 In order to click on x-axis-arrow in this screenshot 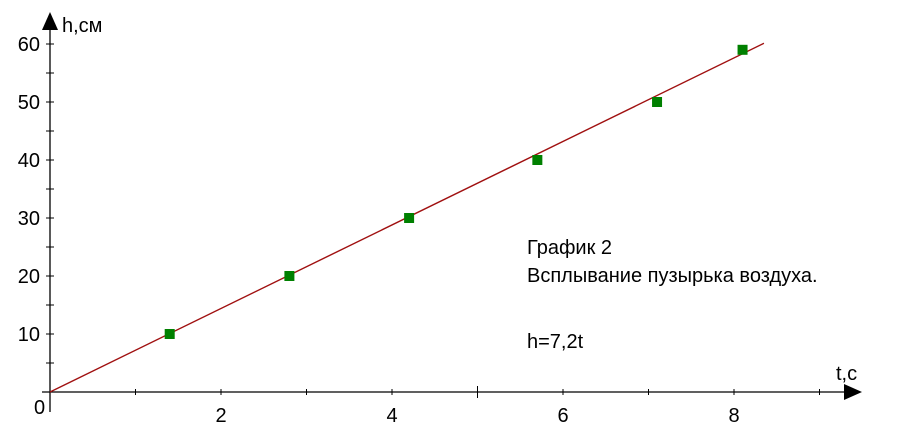, I will do `click(853, 392)`.